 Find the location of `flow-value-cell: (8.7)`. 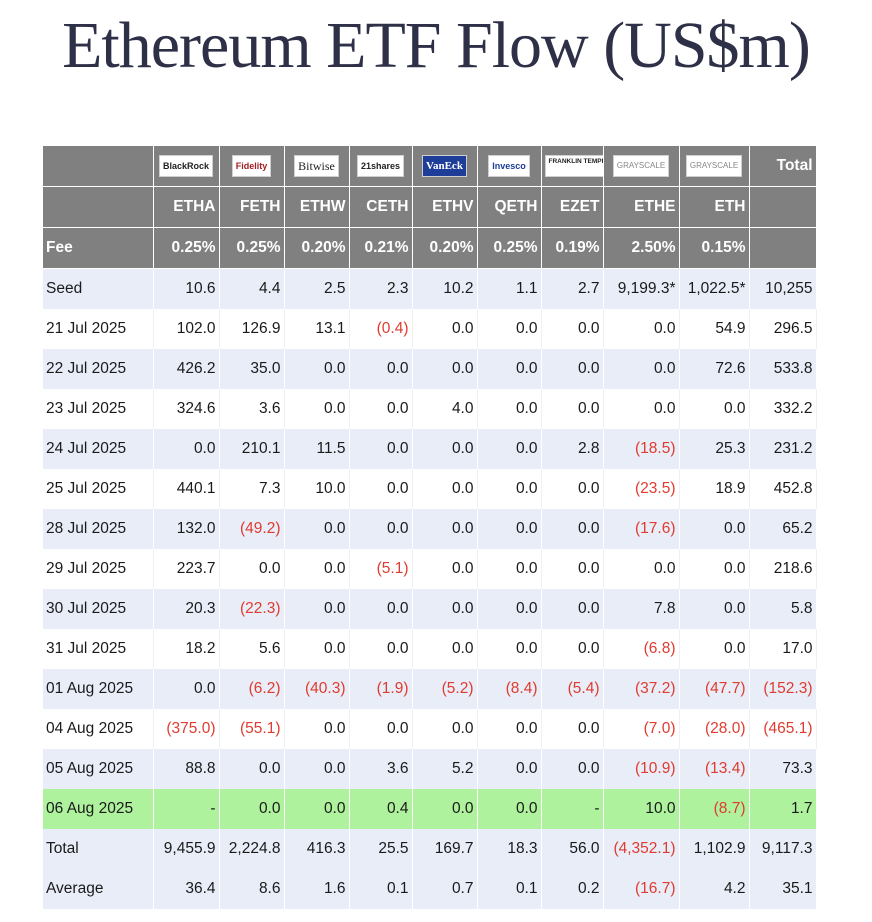

flow-value-cell: (8.7) is located at coordinates (714, 809).